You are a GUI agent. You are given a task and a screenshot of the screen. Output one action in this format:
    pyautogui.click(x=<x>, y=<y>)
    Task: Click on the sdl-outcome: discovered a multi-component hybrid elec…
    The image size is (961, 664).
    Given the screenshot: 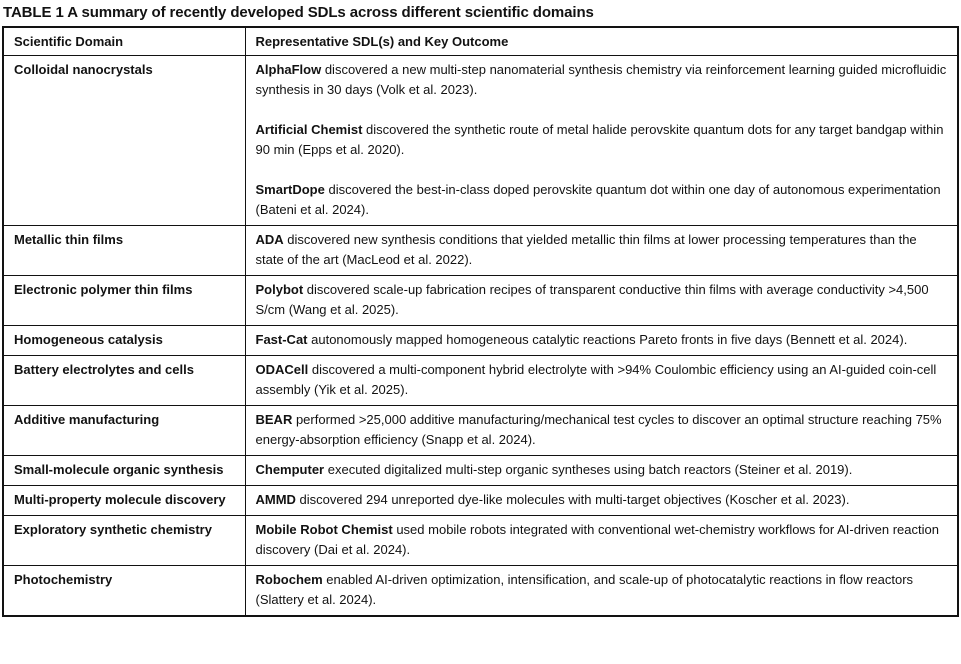 What is the action you would take?
    pyautogui.click(x=596, y=379)
    